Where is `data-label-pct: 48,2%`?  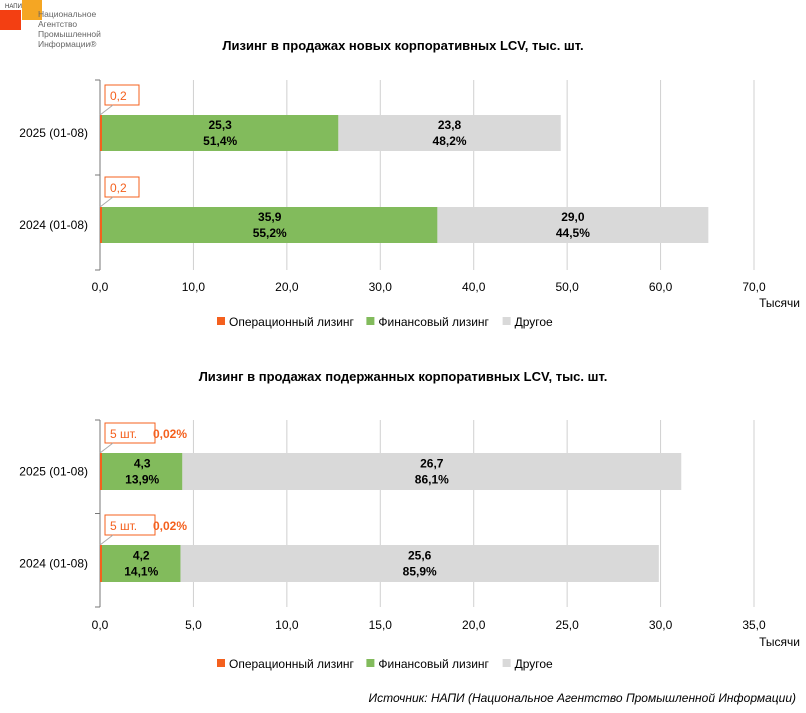 data-label-pct: 48,2% is located at coordinates (450, 141).